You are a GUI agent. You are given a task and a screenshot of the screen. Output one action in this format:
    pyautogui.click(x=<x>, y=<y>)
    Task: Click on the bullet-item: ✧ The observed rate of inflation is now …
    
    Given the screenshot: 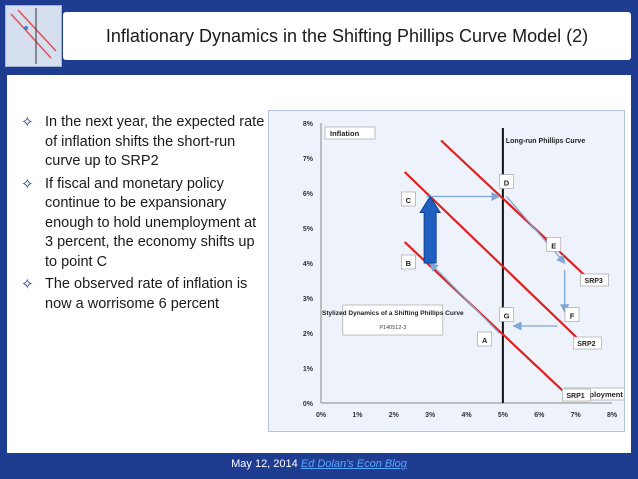 What is the action you would take?
    pyautogui.click(x=142, y=294)
    